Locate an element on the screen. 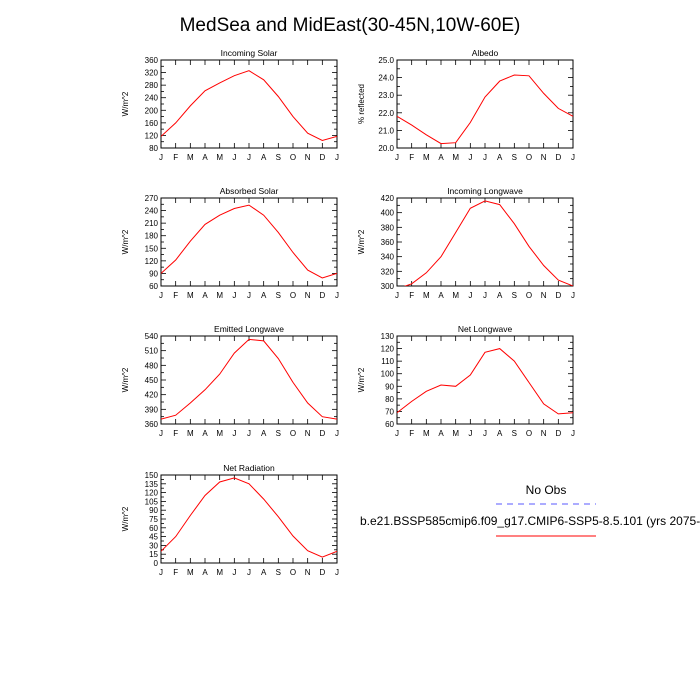  y-tick-label: 200 is located at coordinates (152, 110).